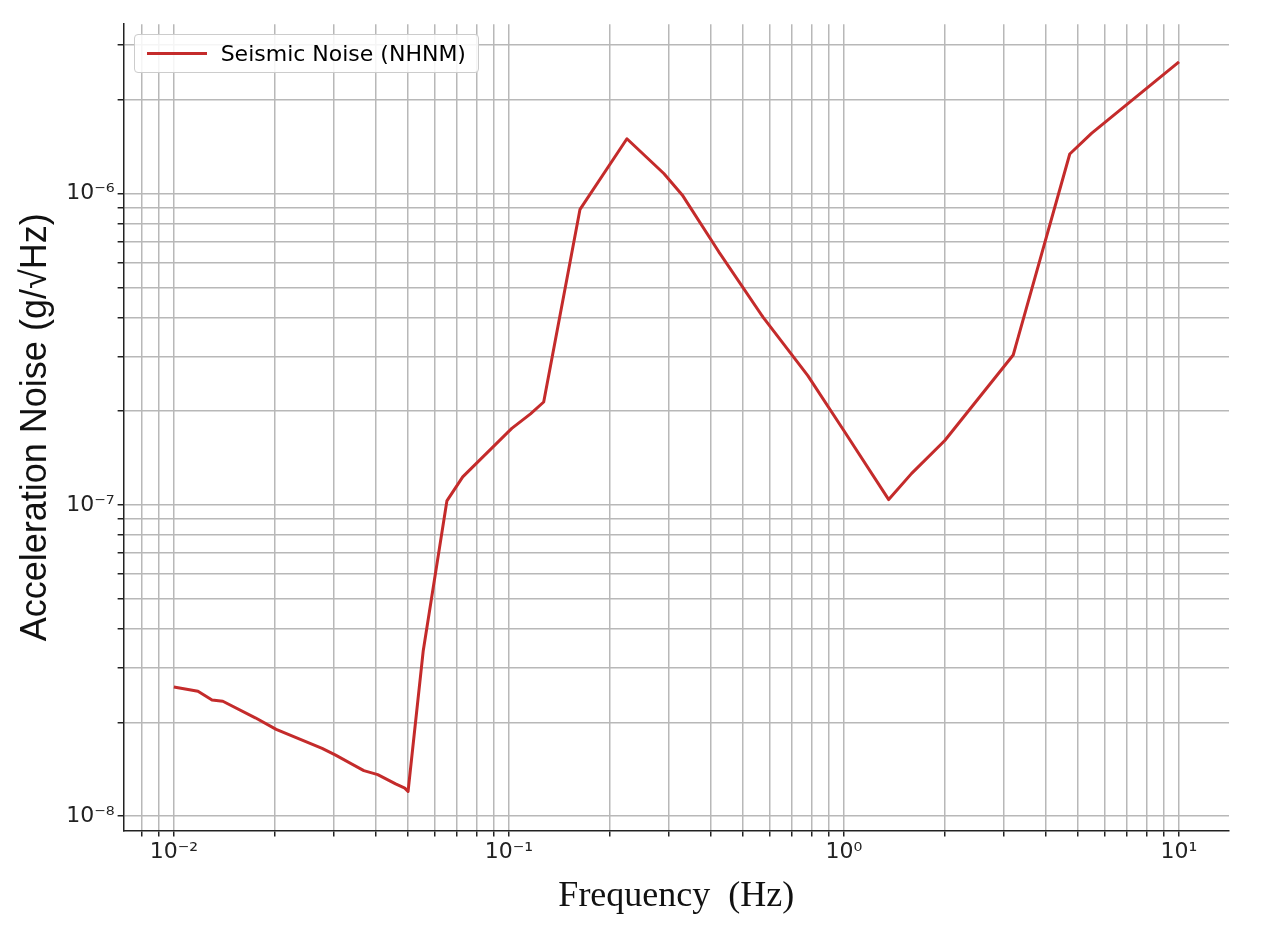  What do you see at coordinates (509, 851) in the screenshot?
I see `x-tick-label: 10⁻¹` at bounding box center [509, 851].